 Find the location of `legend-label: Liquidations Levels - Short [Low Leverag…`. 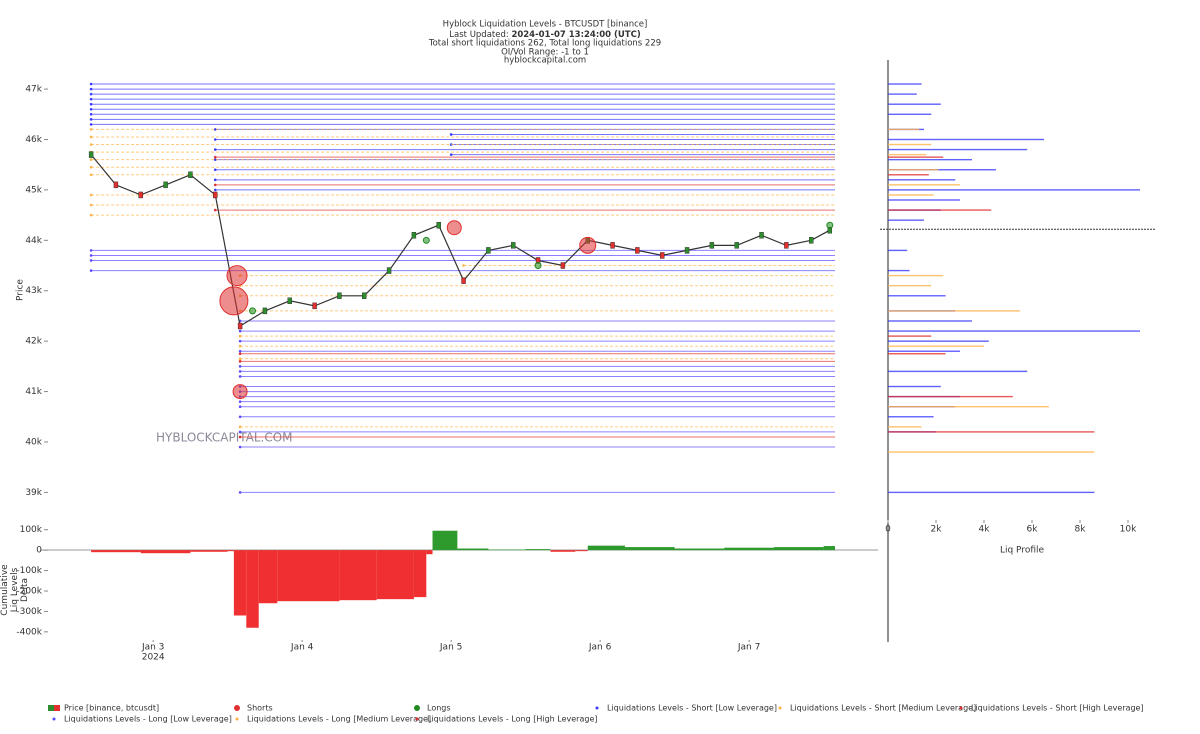

legend-label: Liquidations Levels - Short [Low Leverag… is located at coordinates (692, 708).